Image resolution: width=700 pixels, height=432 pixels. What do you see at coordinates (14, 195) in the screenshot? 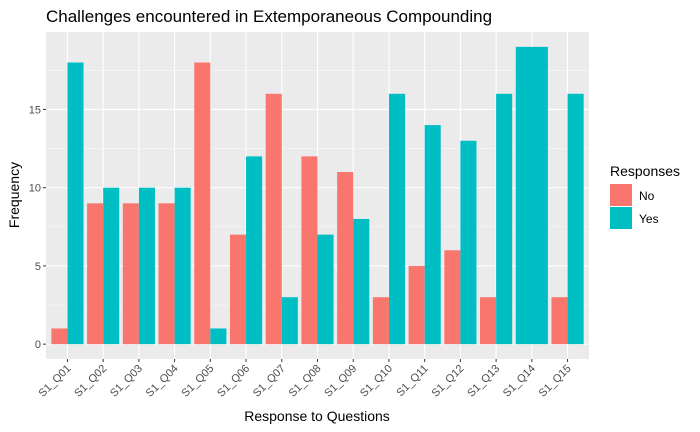
I see `y-axis-label: Frequency` at bounding box center [14, 195].